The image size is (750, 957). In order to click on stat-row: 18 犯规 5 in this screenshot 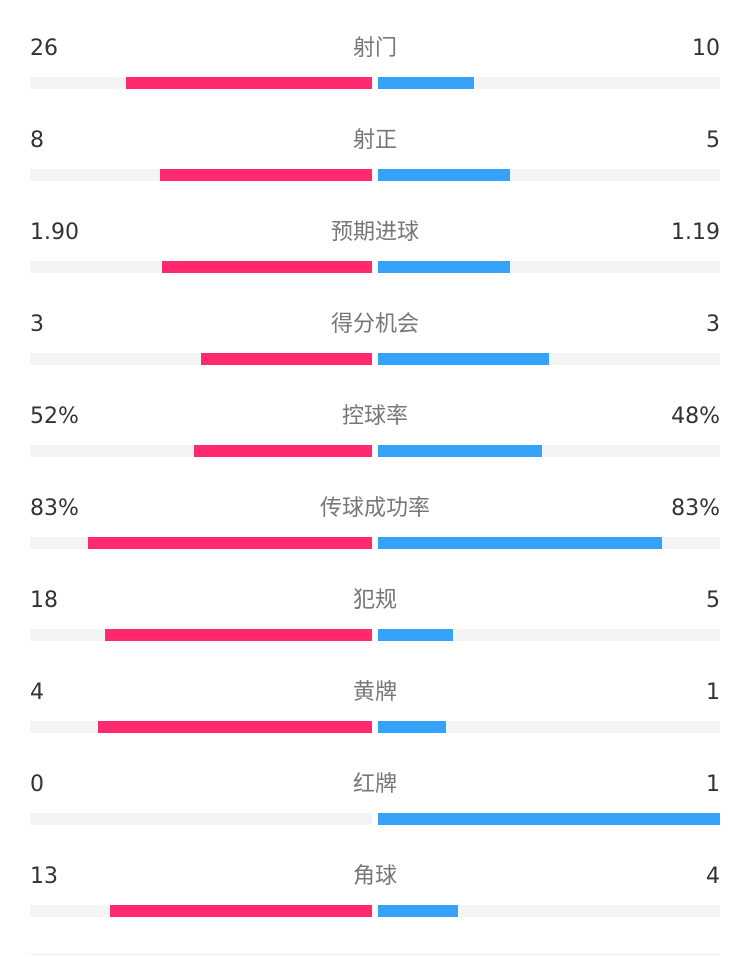, I will do `click(375, 628)`.